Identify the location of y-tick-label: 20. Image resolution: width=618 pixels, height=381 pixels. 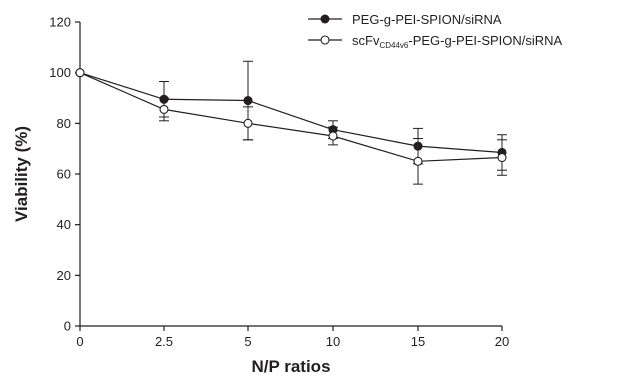
(64, 275).